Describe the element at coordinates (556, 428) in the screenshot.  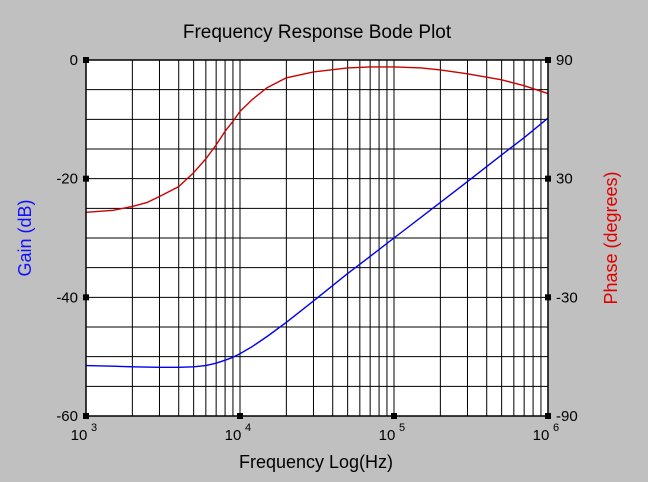
I see `x-tick-exponent: 6` at that location.